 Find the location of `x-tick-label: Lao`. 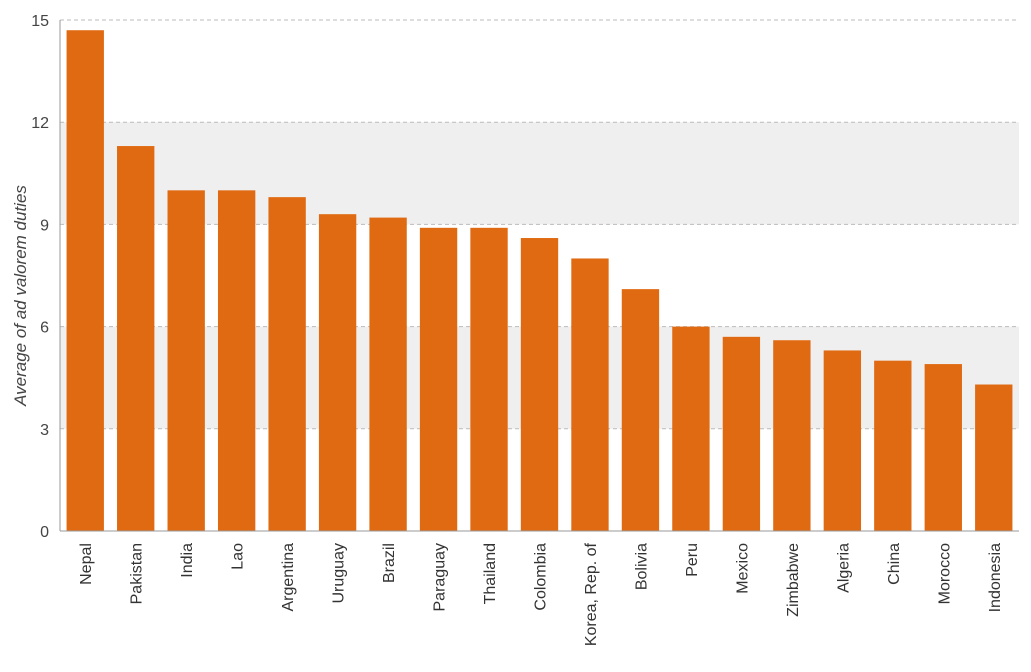

x-tick-label: Lao is located at coordinates (238, 556).